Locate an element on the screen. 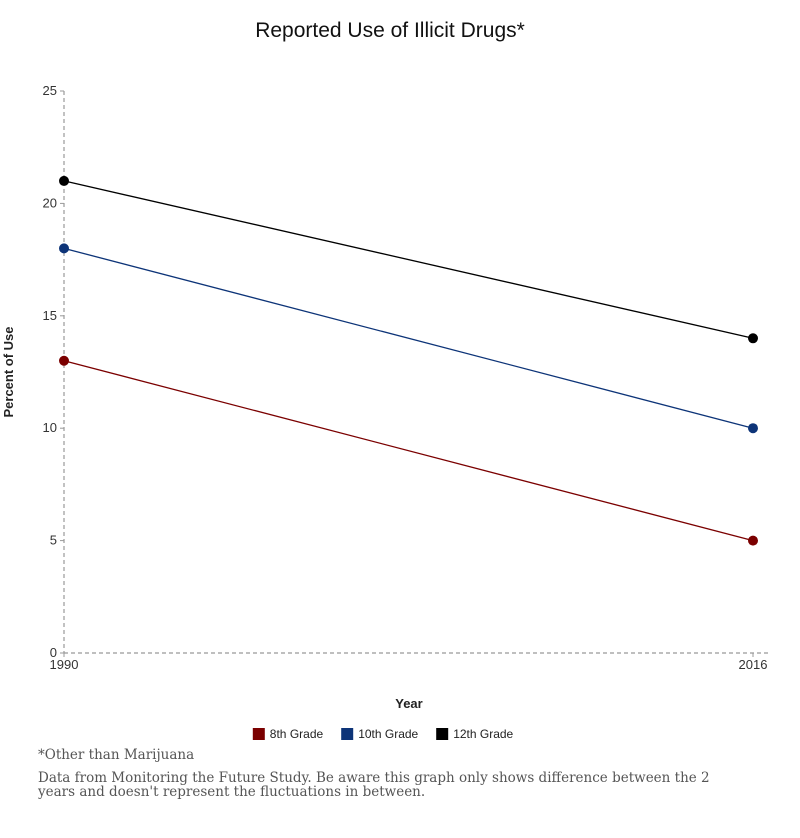 The width and height of the screenshot is (800, 838). y-tick-label: 5 is located at coordinates (53, 540).